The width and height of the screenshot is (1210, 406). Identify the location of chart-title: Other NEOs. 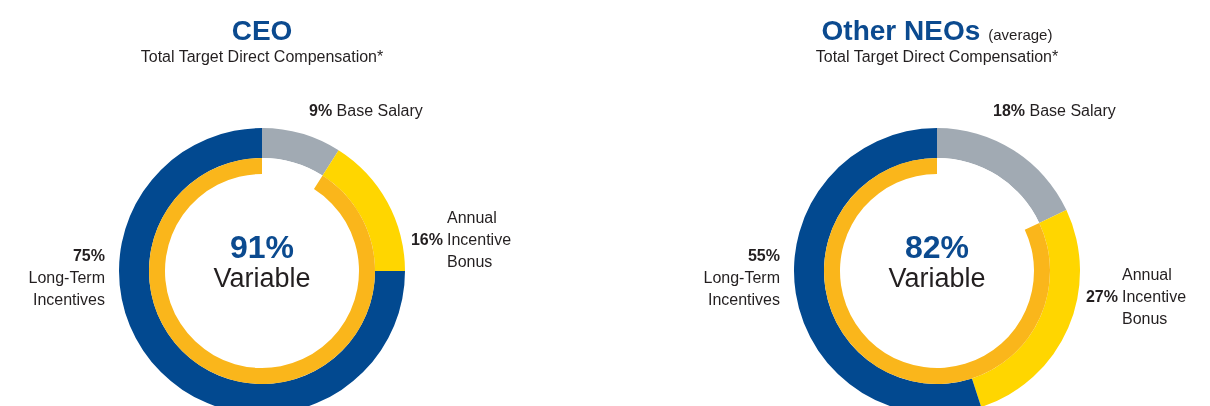
(901, 30).